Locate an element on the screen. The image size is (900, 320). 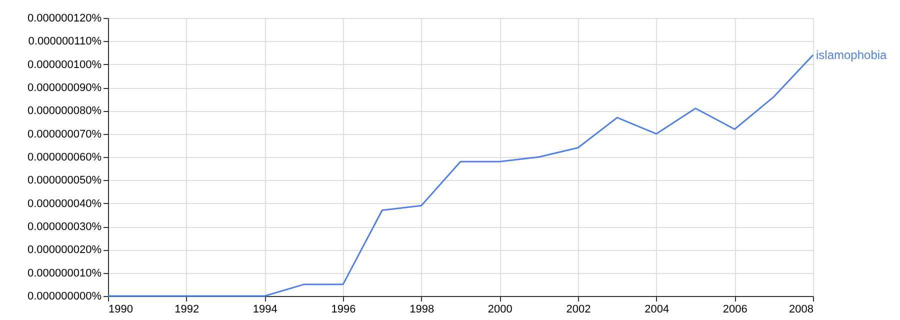
x-tick-label: 2008 is located at coordinates (801, 310).